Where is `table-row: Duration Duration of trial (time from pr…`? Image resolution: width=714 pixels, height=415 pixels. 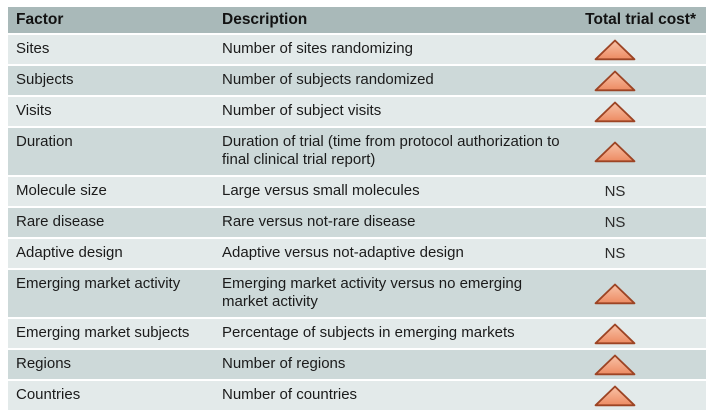
table-row: Duration Duration of trial (time from pr… is located at coordinates (357, 151).